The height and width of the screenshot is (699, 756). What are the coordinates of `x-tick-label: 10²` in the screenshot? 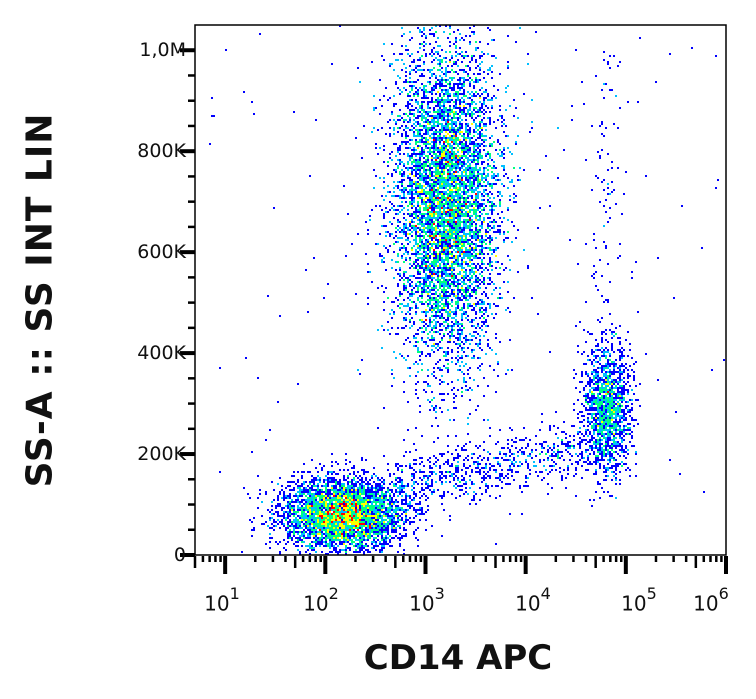 It's located at (321, 600).